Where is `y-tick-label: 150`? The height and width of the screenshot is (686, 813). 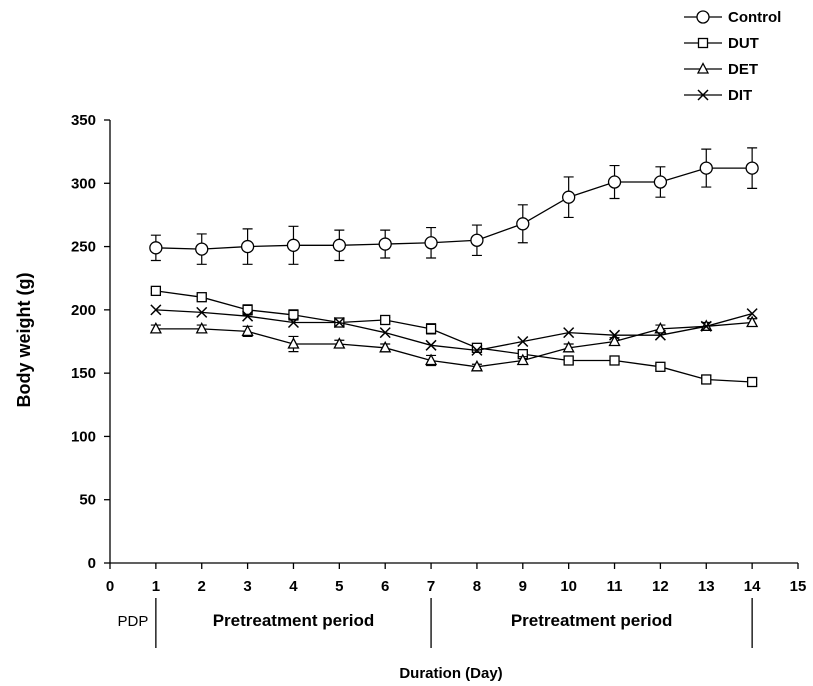 y-tick-label: 150 is located at coordinates (83, 373).